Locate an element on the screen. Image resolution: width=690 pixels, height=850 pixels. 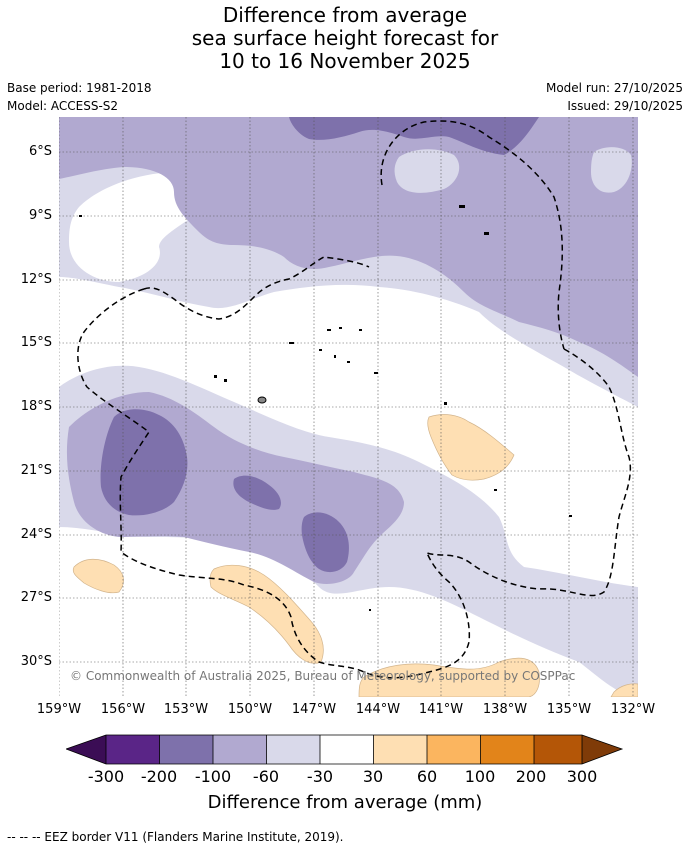
white-blob-northwest is located at coordinates (138, 227).